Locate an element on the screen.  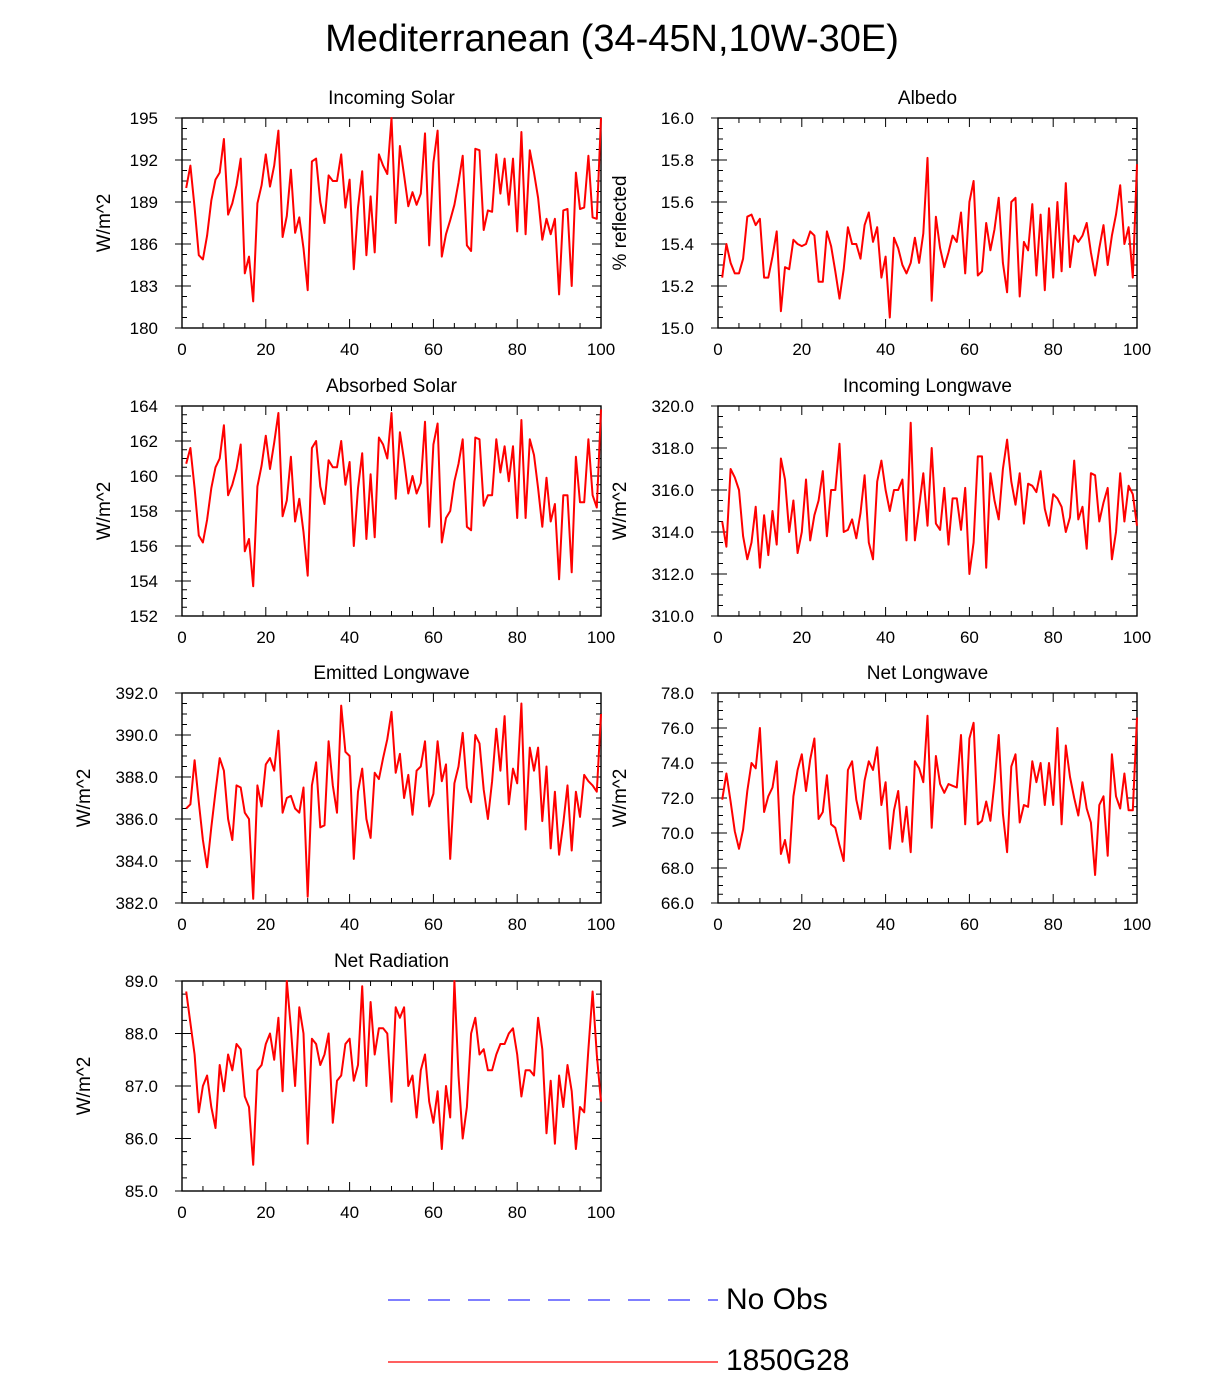
figure-title: Mediterranean (34-45N,10W-30E) is located at coordinates (612, 39).